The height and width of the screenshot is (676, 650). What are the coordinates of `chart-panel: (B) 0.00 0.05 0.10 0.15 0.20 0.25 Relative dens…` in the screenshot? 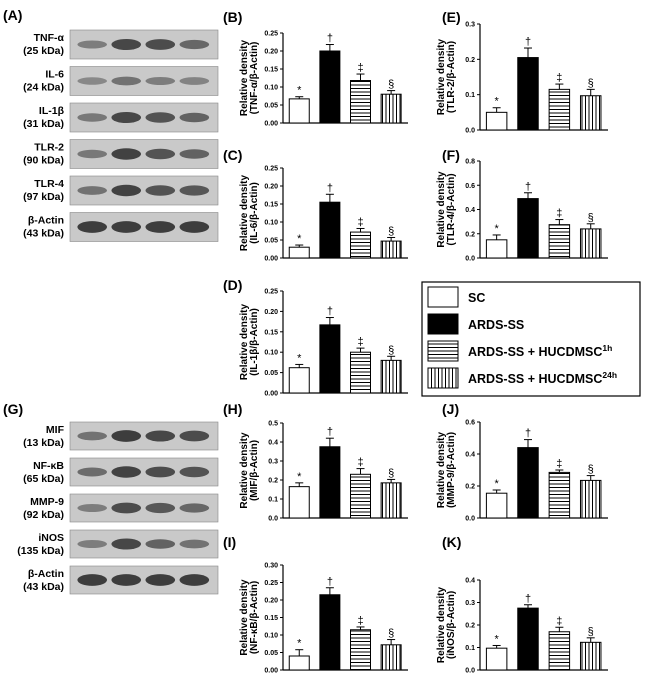 It's located at (315, 68).